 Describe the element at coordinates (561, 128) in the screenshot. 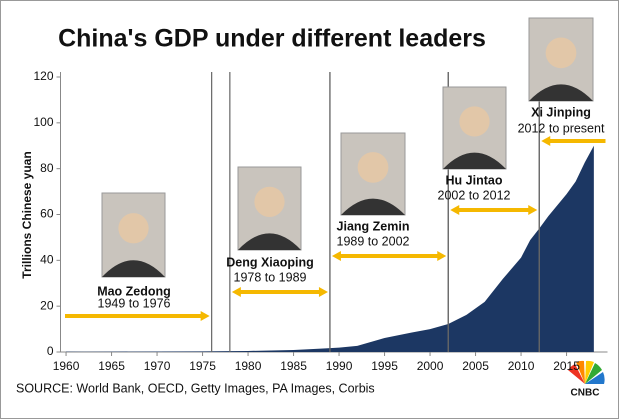

I see `leader-term: 2012 to present` at that location.